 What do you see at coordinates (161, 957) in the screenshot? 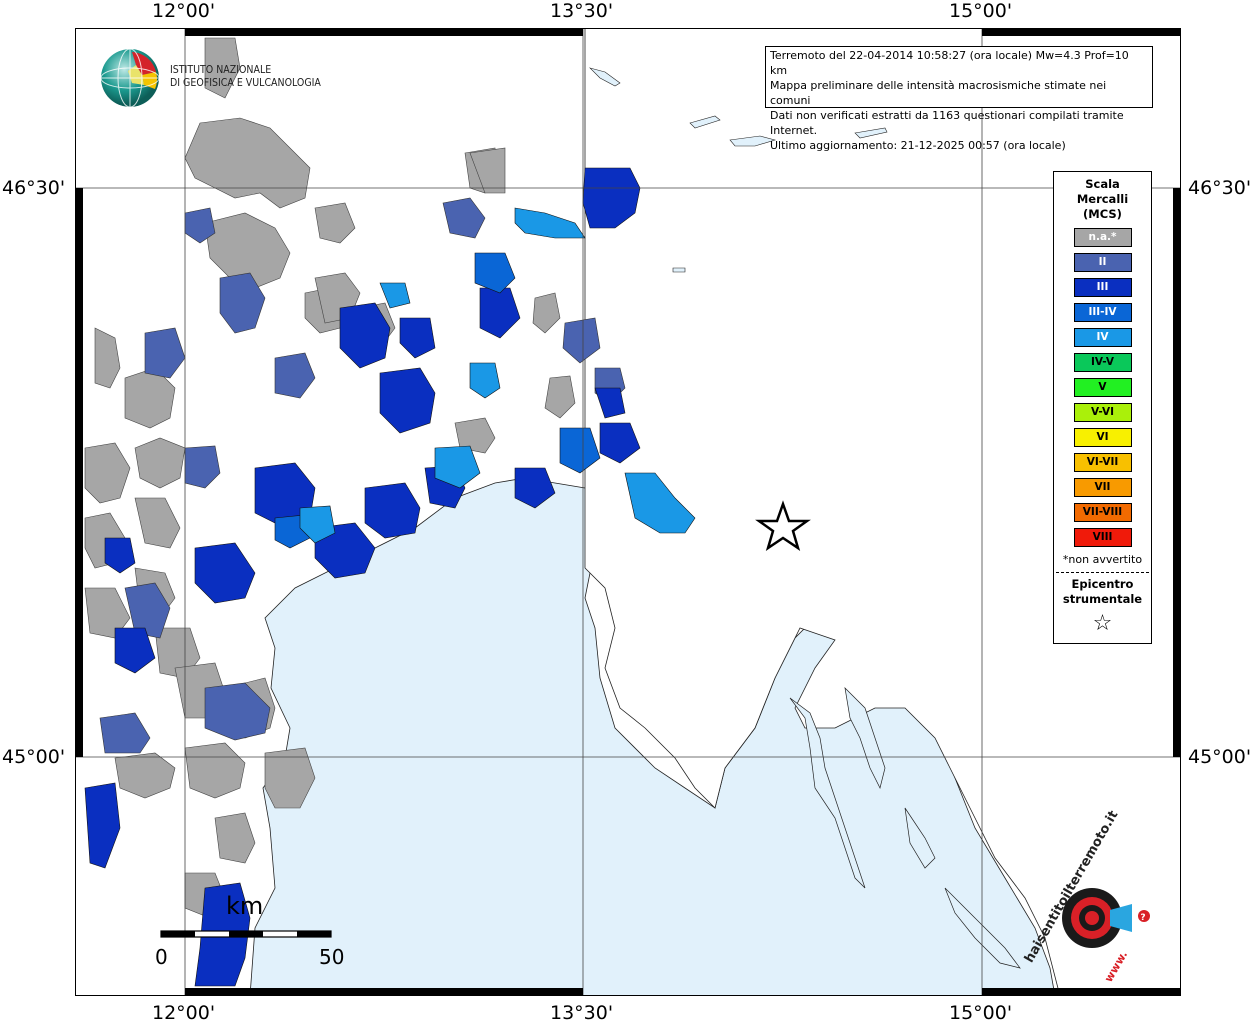
I see `scalebar-min: 0` at bounding box center [161, 957].